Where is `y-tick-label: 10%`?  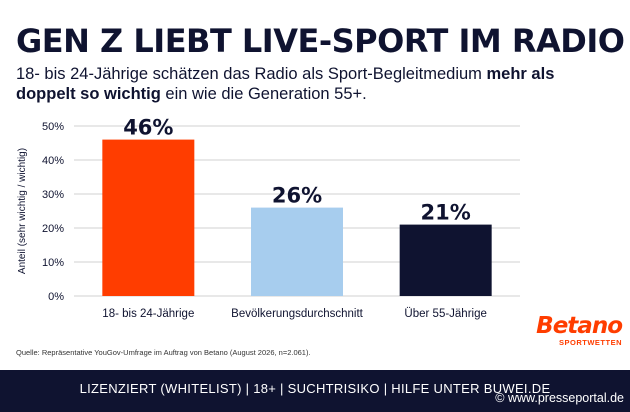
y-tick-label: 10% is located at coordinates (53, 263).